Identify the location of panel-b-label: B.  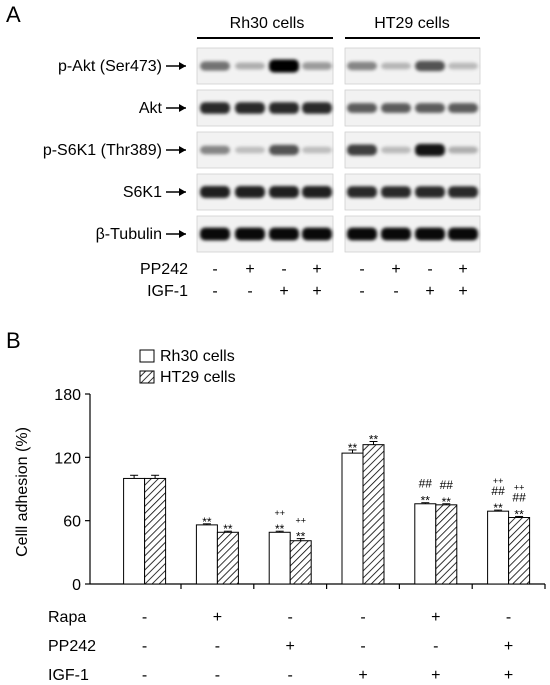
(13, 340).